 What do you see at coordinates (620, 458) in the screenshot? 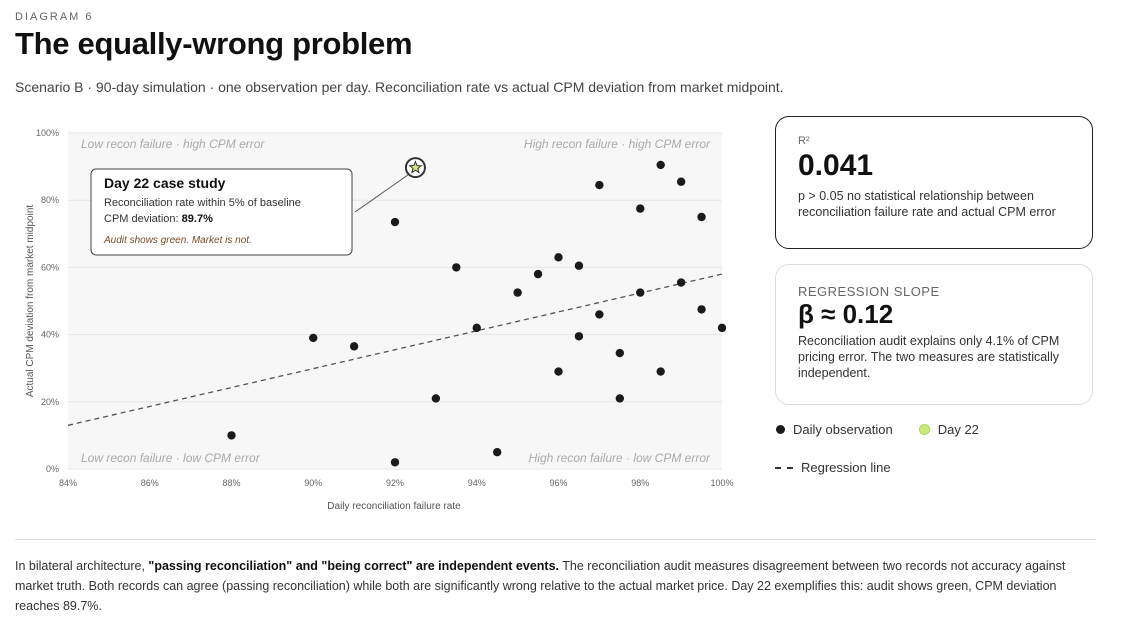
I see `quadrant-label-bottom-right: High recon failure · low CPM error` at bounding box center [620, 458].